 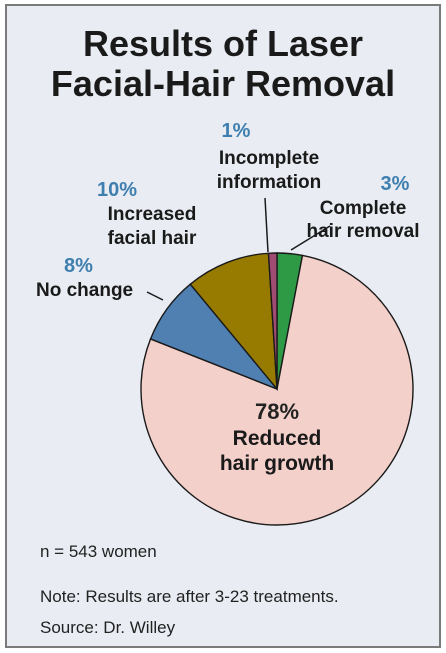 I want to click on slice-label-1-0: Reduced, so click(x=277, y=438).